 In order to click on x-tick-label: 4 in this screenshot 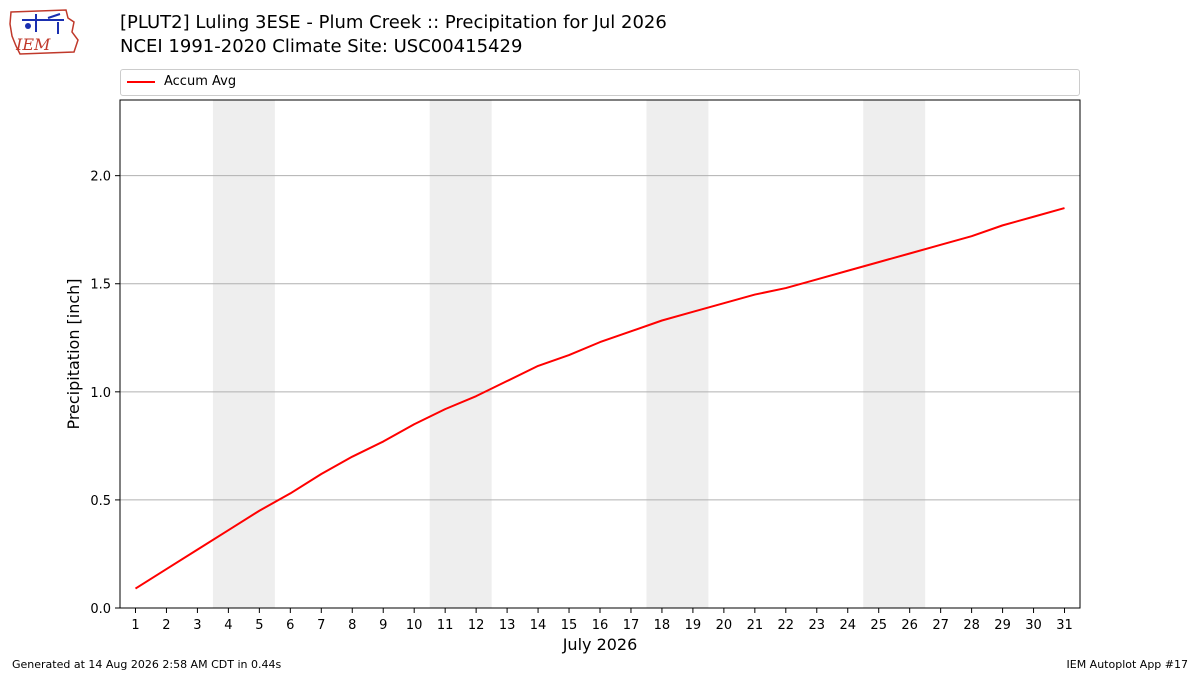, I will do `click(228, 625)`.